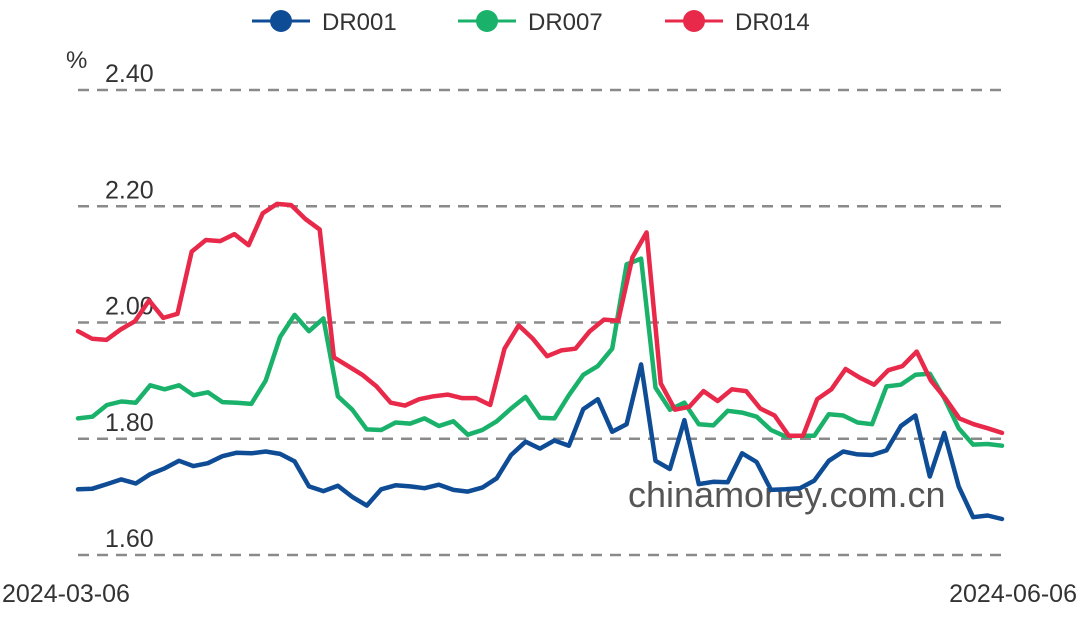 This screenshot has width=1080, height=618. I want to click on legend-label: DR007, so click(565, 22).